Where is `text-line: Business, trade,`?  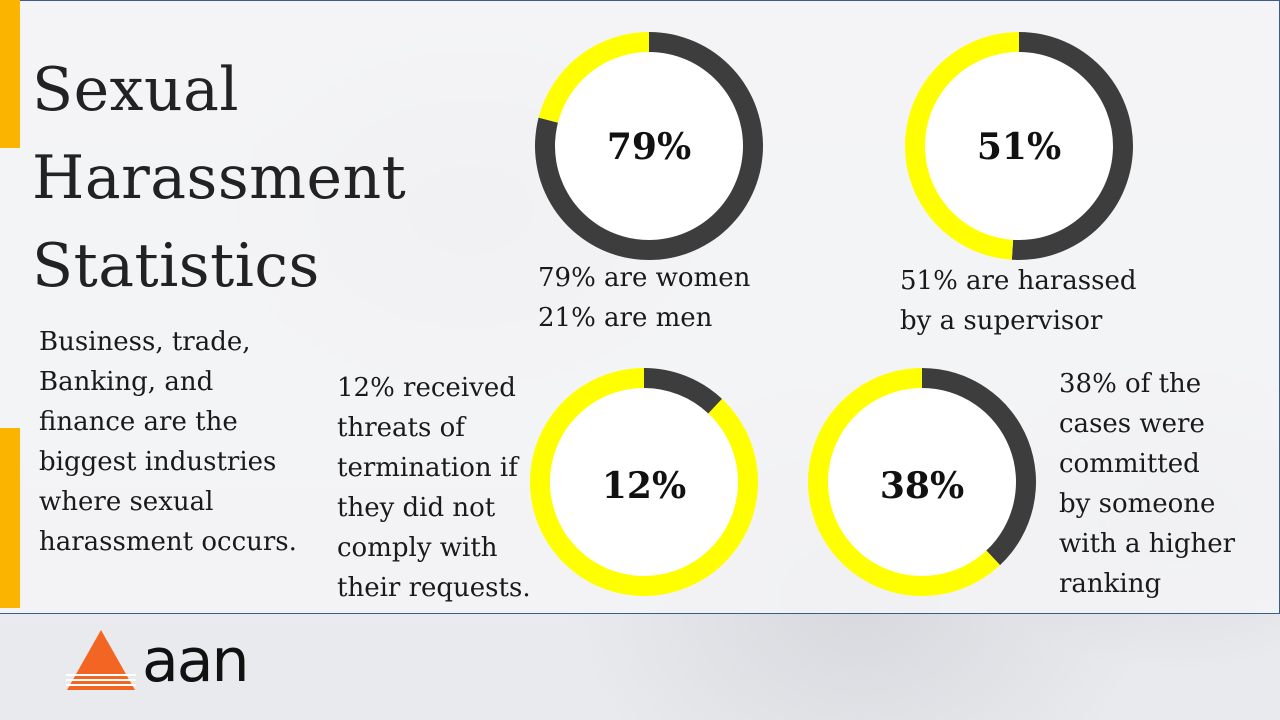
text-line: Business, trade, is located at coordinates (145, 342).